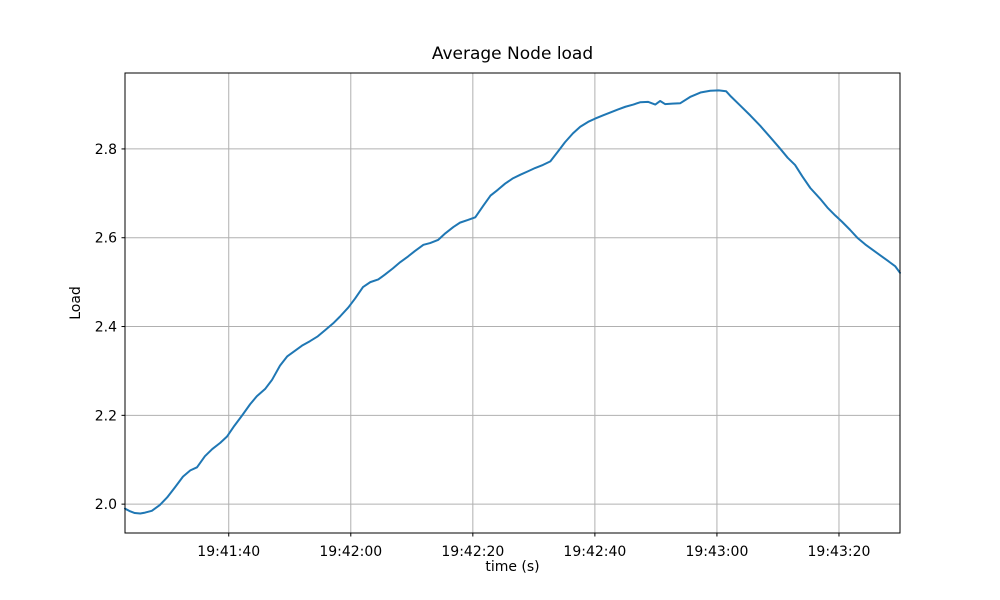 This screenshot has width=1000, height=600. I want to click on x-tick-label: 19:42:00, so click(350, 552).